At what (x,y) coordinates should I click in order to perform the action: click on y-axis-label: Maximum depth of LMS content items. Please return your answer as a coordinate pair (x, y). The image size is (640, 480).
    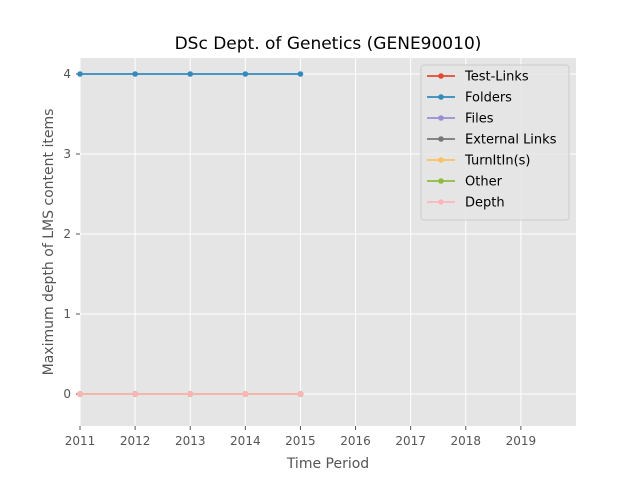
    Looking at the image, I should click on (49, 242).